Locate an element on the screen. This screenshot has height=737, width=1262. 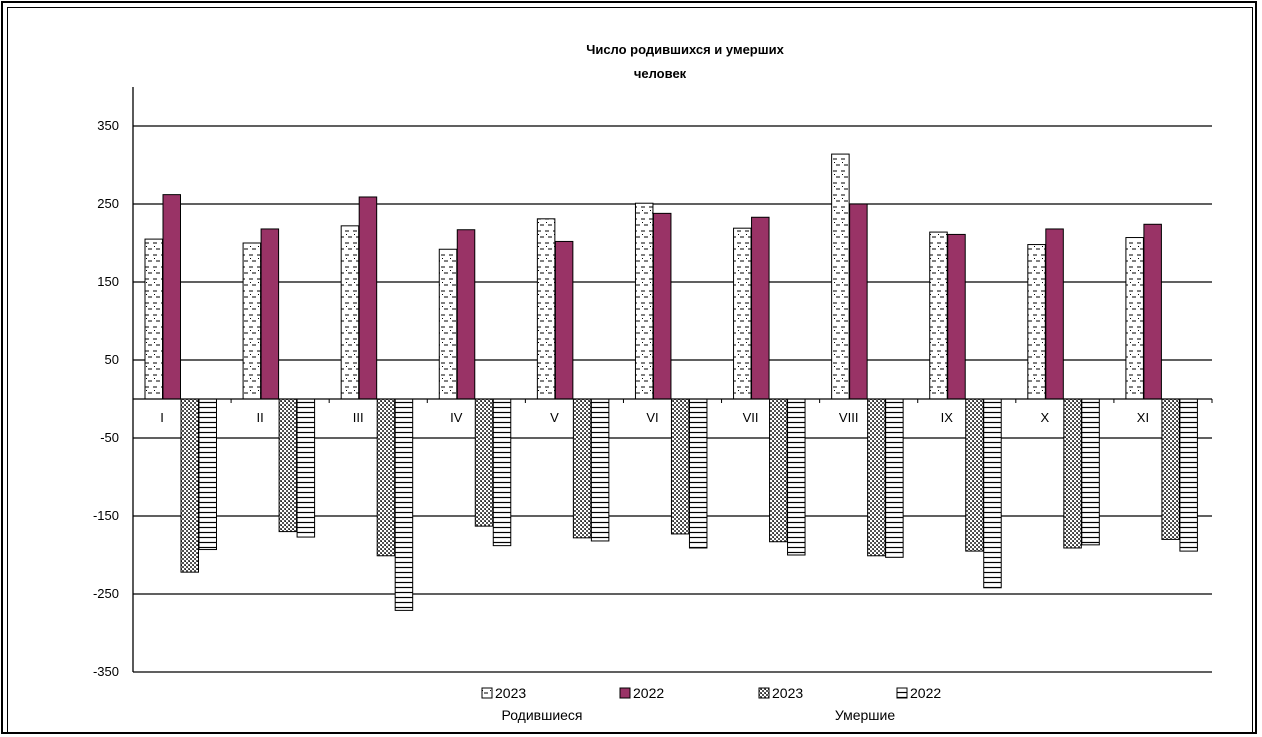
x-category-label: XI is located at coordinates (1143, 417).